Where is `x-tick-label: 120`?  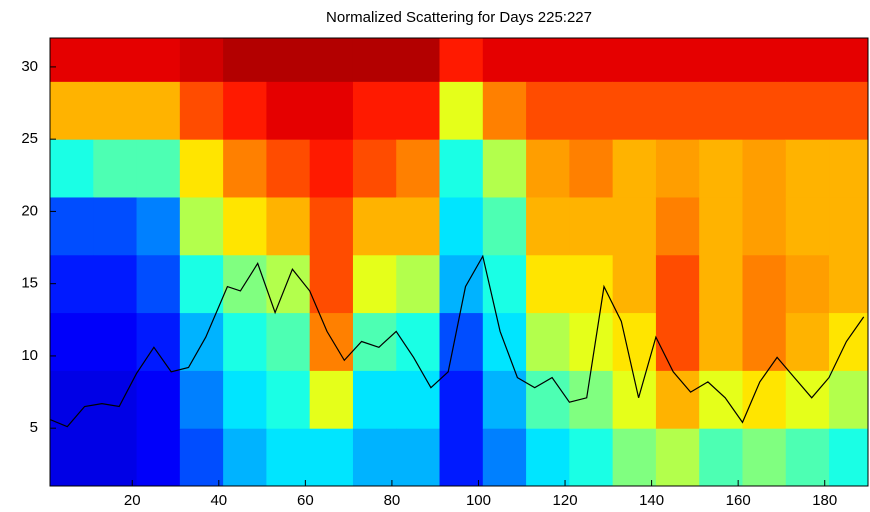
x-tick-label: 120 is located at coordinates (565, 500).